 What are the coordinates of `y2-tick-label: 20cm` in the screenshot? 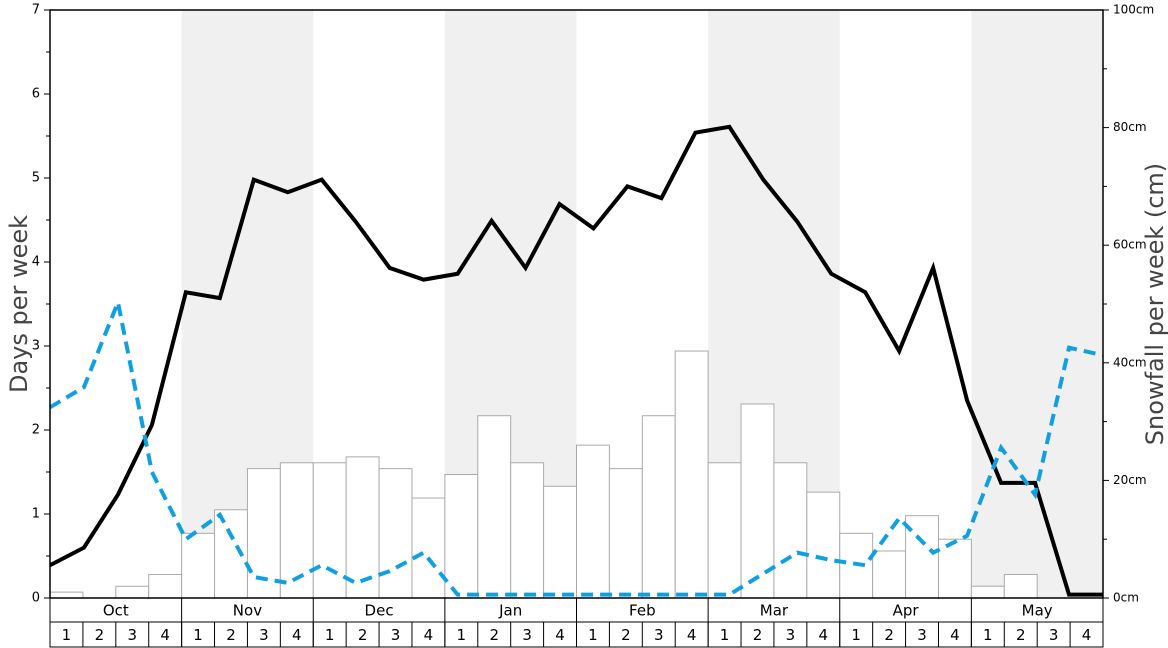 It's located at (1130, 480).